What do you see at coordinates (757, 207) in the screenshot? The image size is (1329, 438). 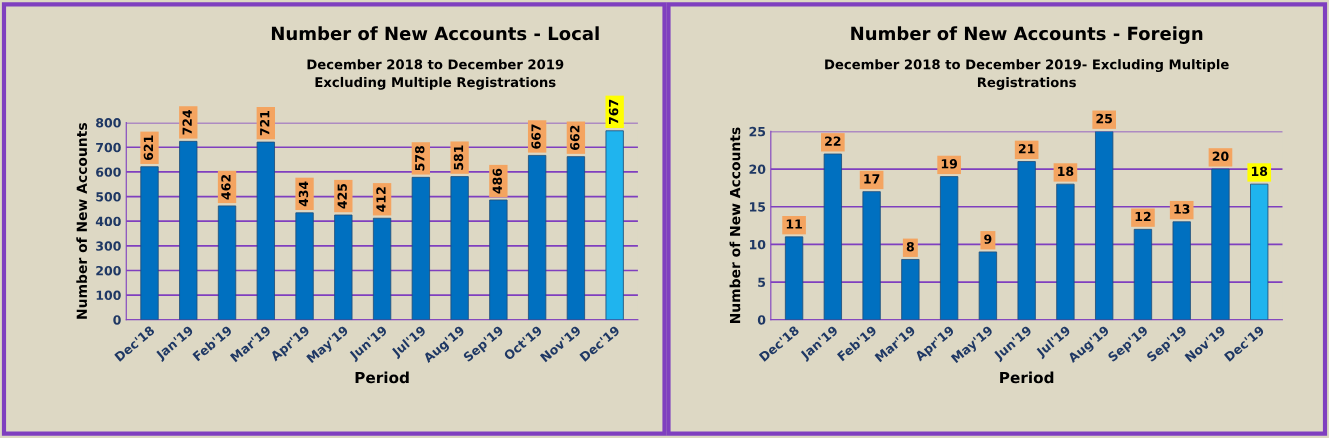 I see `y-tick-label: 15` at bounding box center [757, 207].